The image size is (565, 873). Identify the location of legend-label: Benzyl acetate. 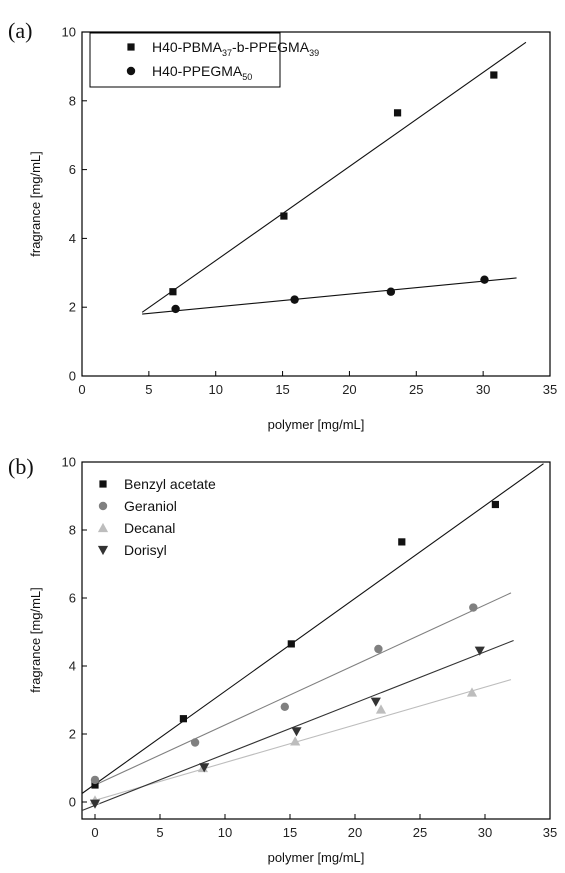
(170, 484).